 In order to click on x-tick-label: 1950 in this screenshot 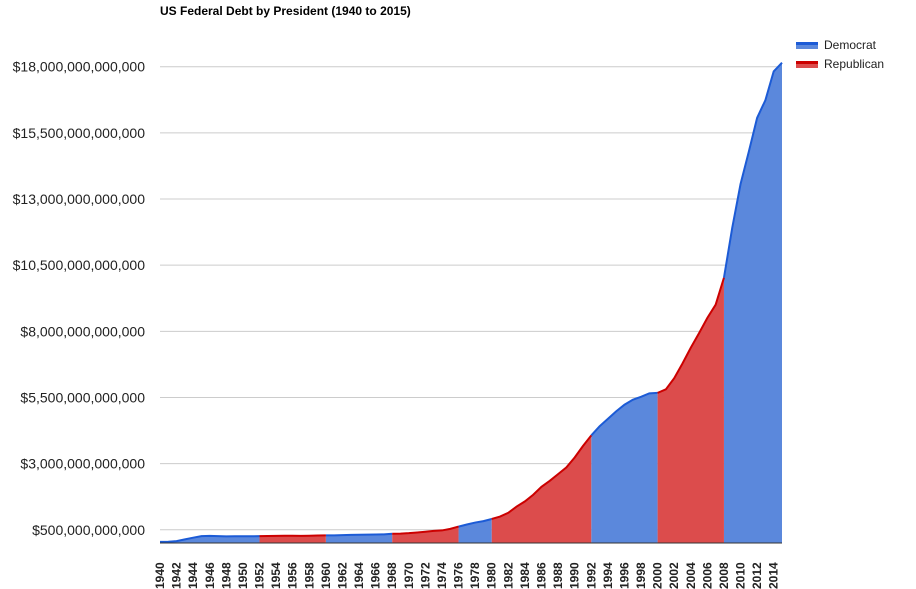, I will do `click(243, 575)`.